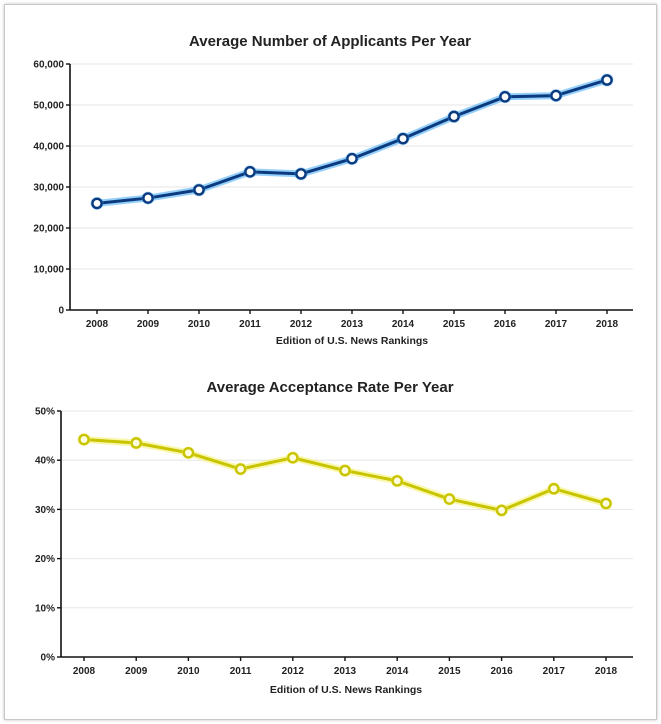  What do you see at coordinates (250, 324) in the screenshot?
I see `chart1-x-tick-label: 2011` at bounding box center [250, 324].